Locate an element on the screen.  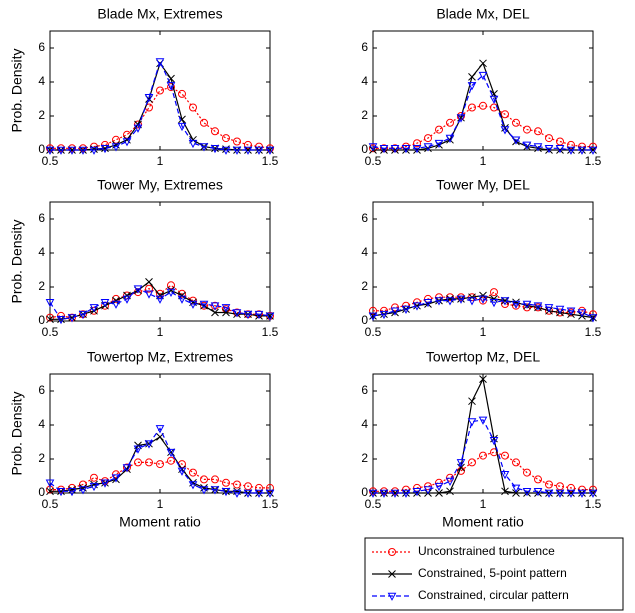
legend-label: Unconstrained turbulence is located at coordinates (486, 551).